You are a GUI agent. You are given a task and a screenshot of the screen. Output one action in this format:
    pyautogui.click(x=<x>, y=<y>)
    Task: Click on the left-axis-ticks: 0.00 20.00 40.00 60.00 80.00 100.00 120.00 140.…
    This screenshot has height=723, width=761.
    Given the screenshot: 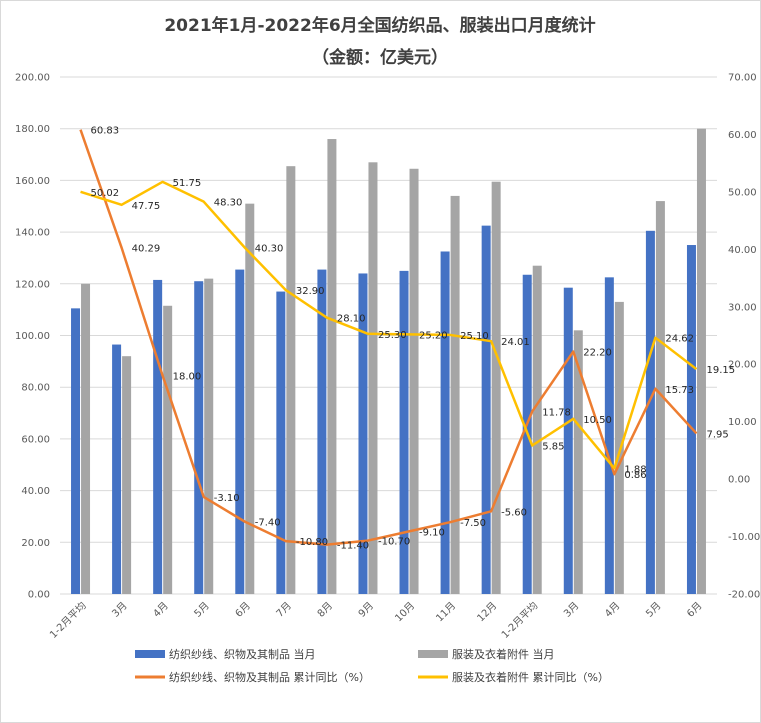 What is the action you would take?
    pyautogui.click(x=32, y=337)
    